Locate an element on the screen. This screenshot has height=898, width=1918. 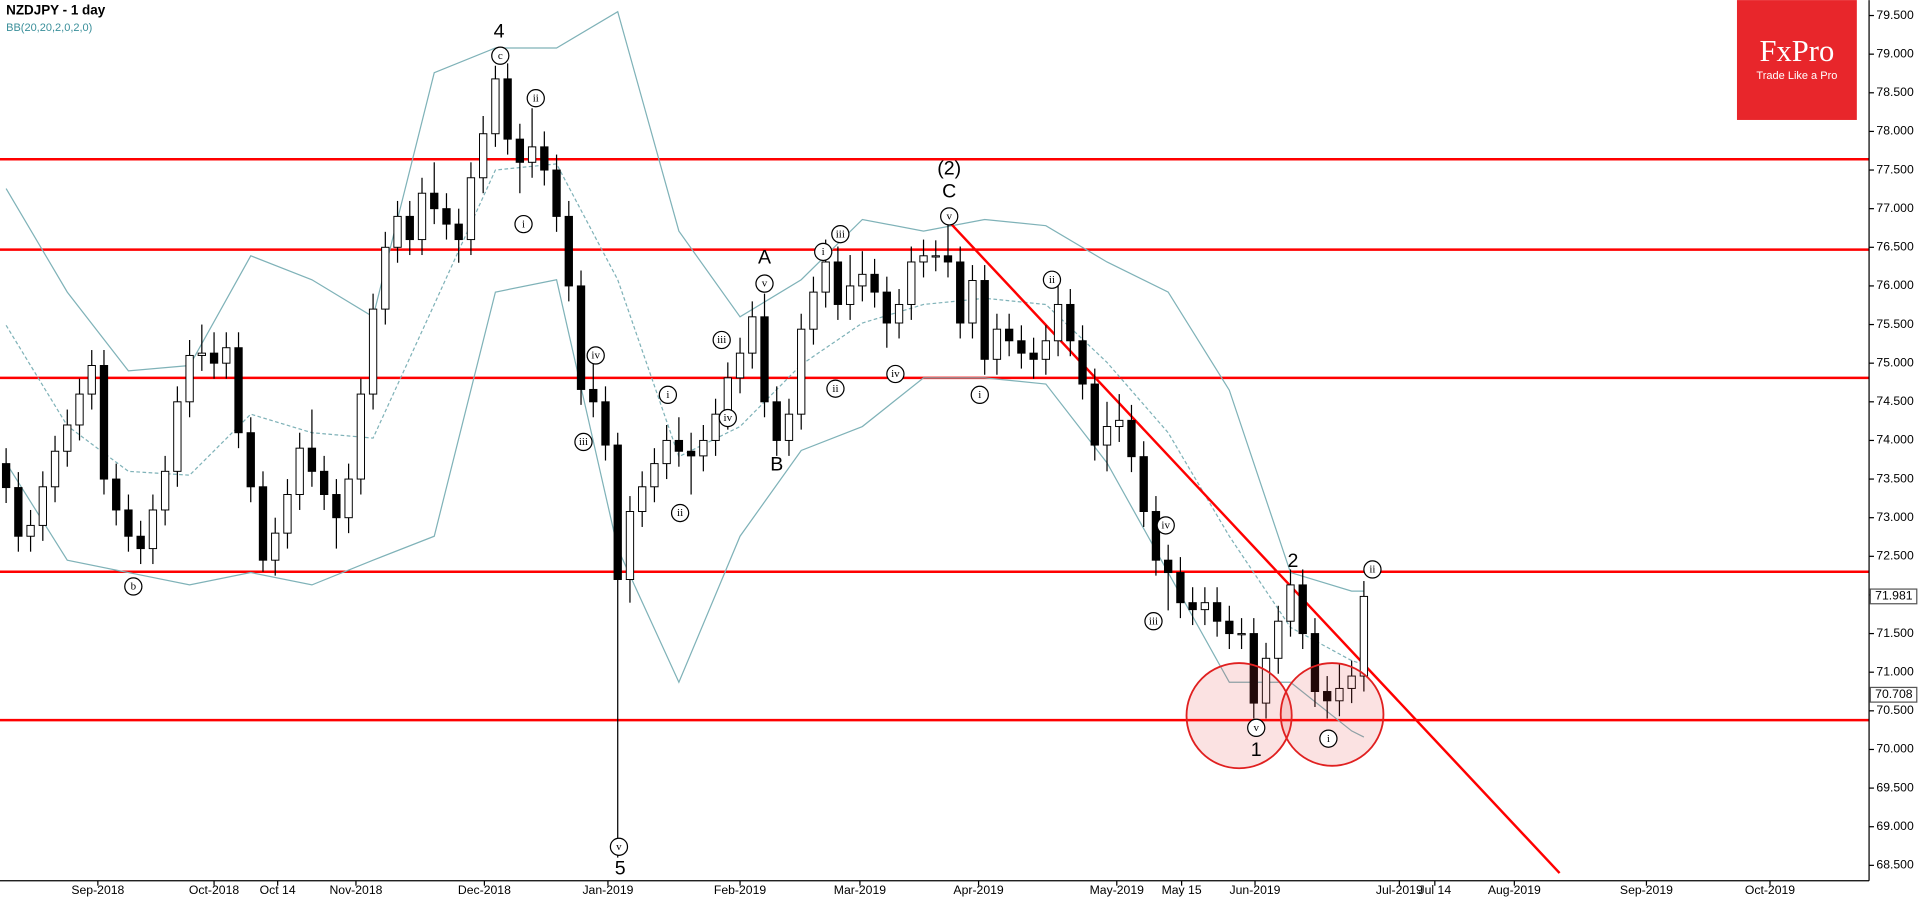
x-tick-label: Mar-2019 is located at coordinates (860, 890).